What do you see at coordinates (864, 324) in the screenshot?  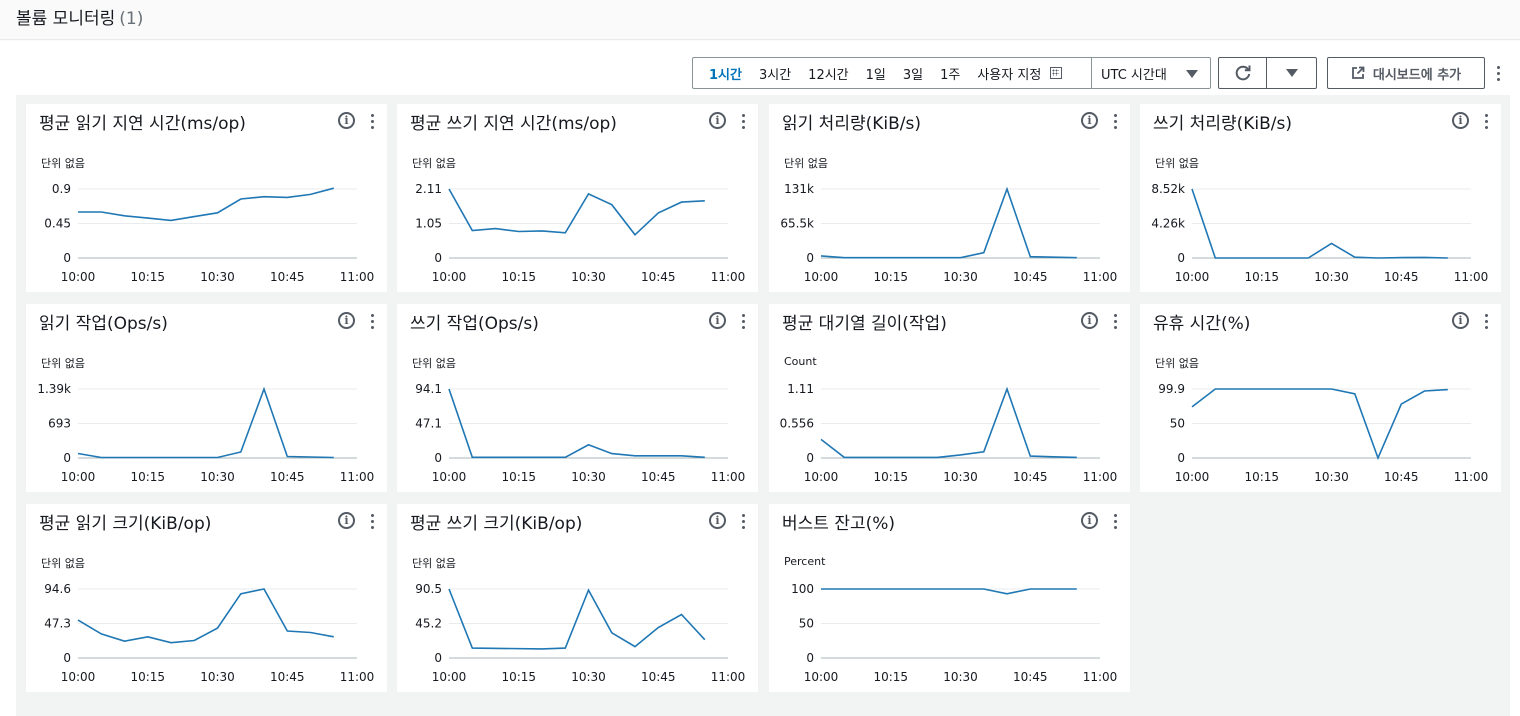 I see `panel-title: 평균 대기열 길이(작업)` at bounding box center [864, 324].